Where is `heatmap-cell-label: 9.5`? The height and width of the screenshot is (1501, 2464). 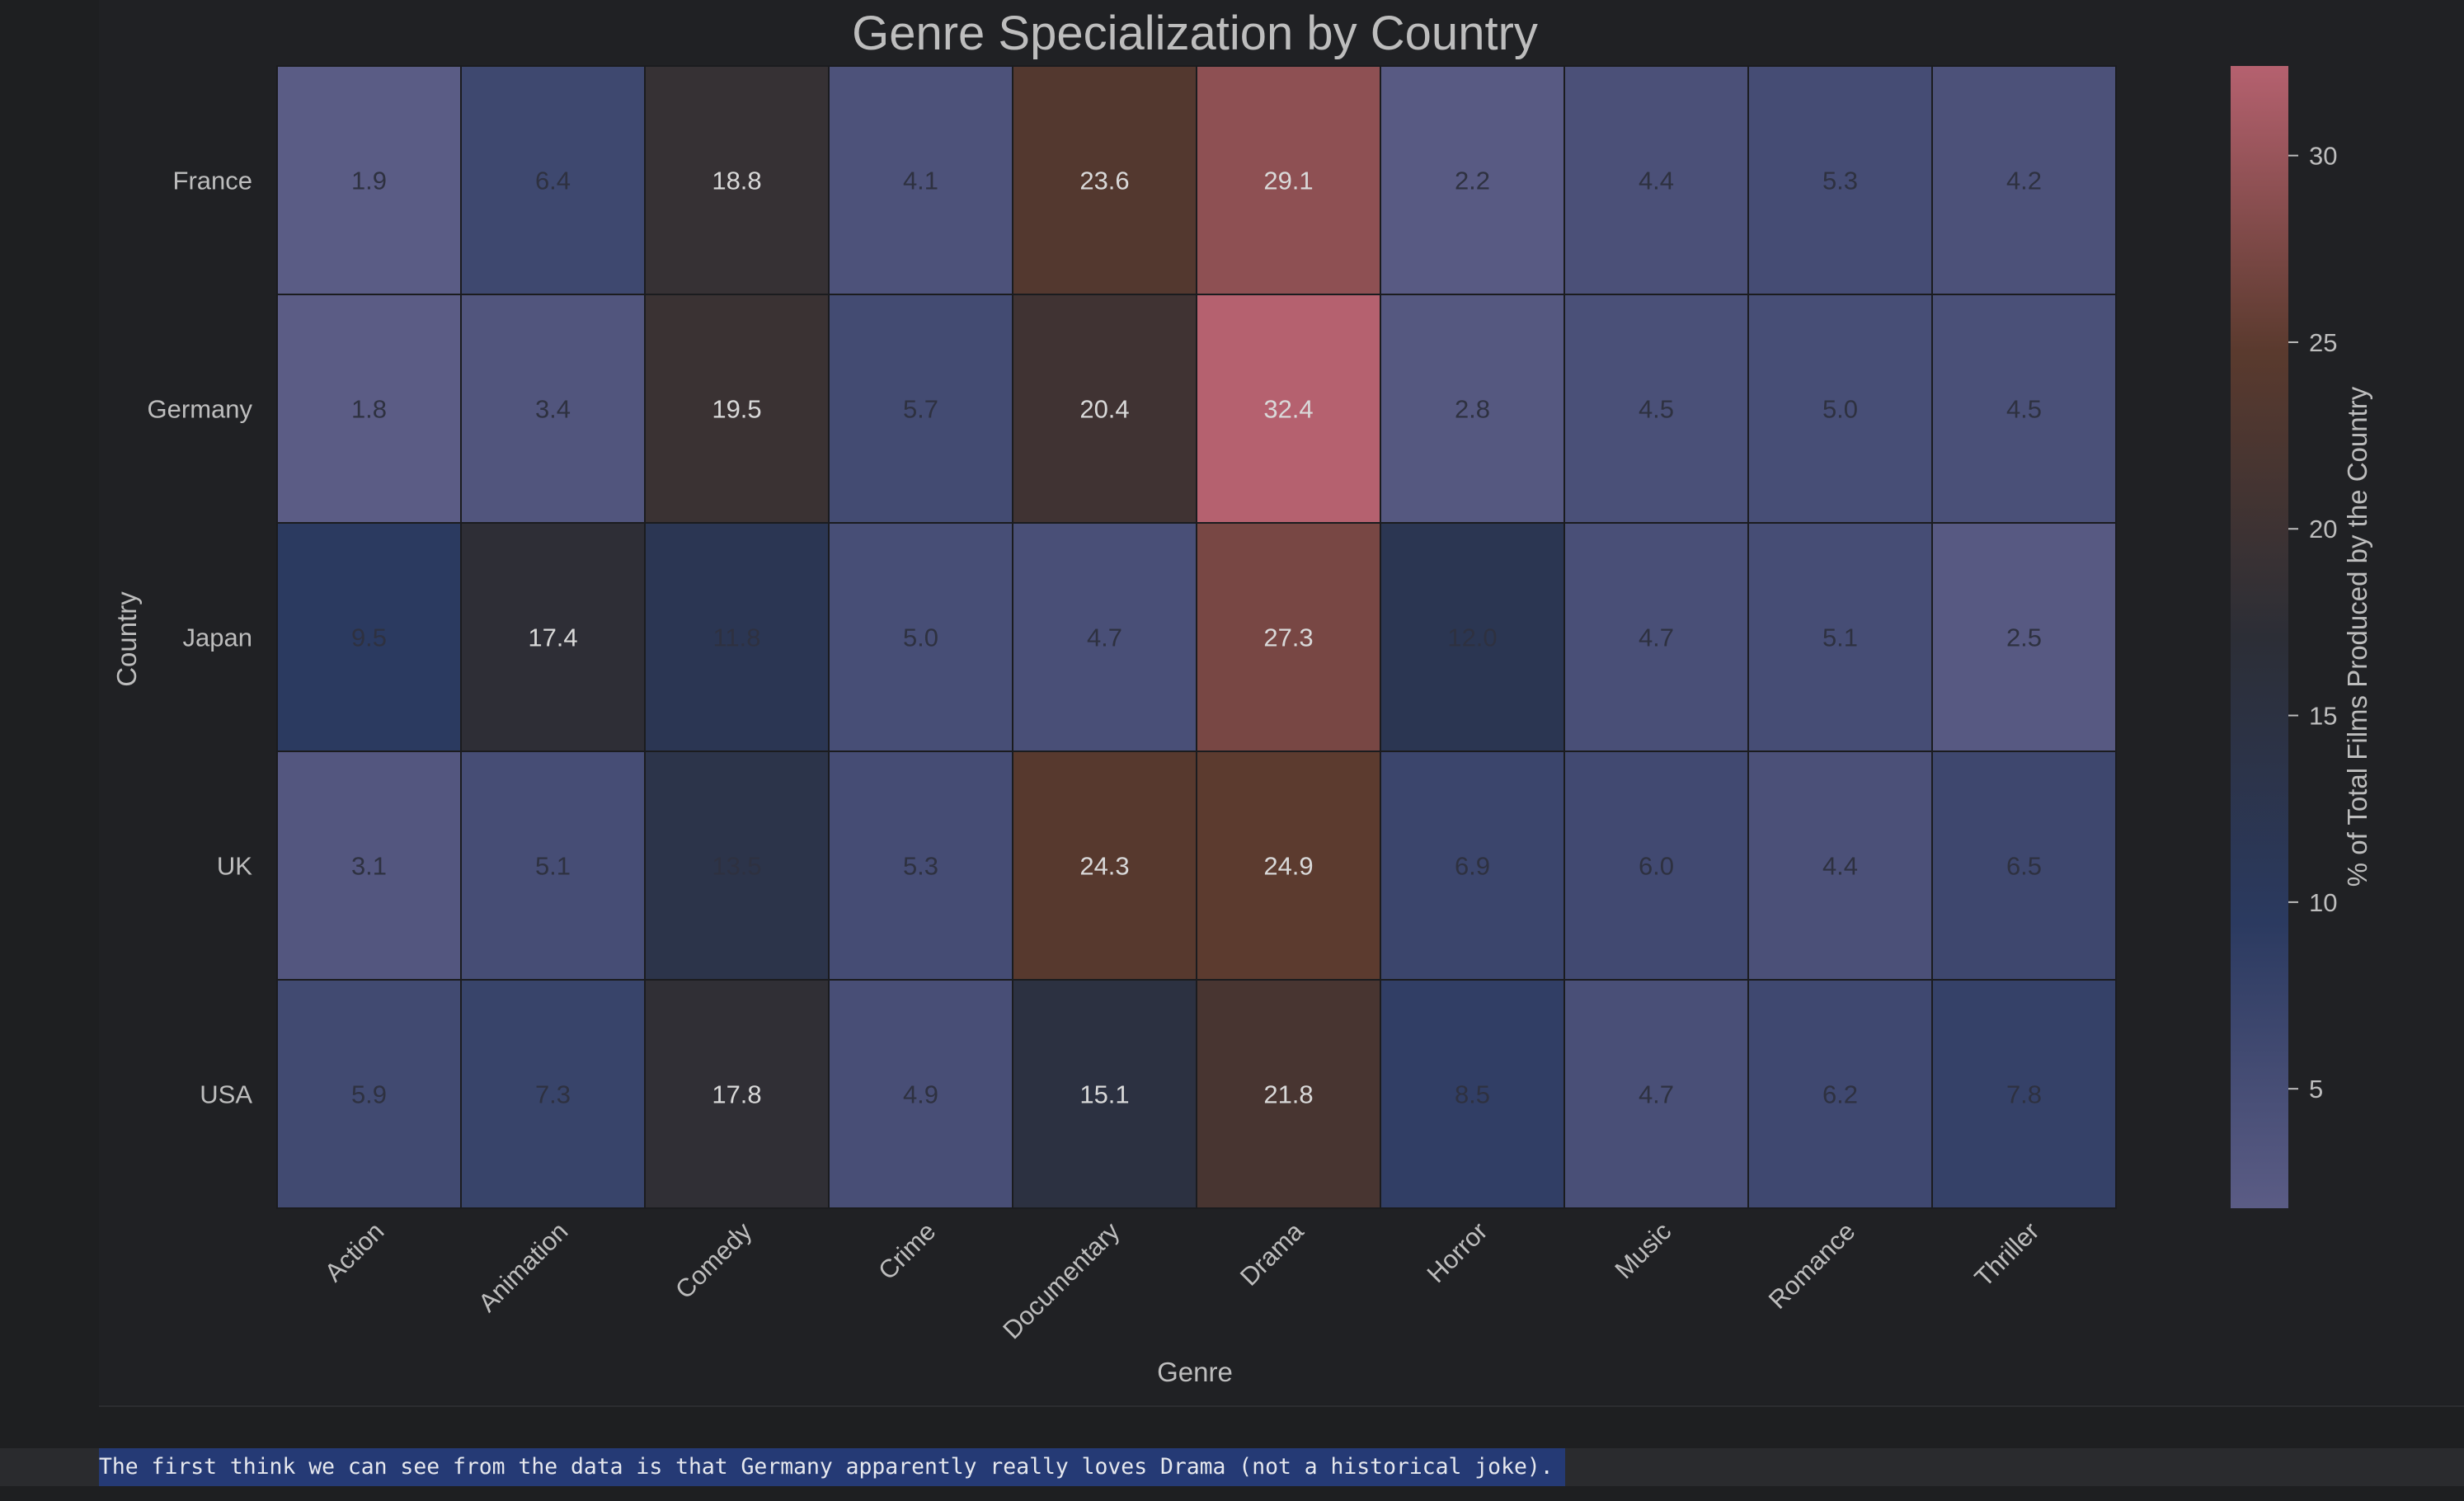 heatmap-cell-label: 9.5 is located at coordinates (369, 637).